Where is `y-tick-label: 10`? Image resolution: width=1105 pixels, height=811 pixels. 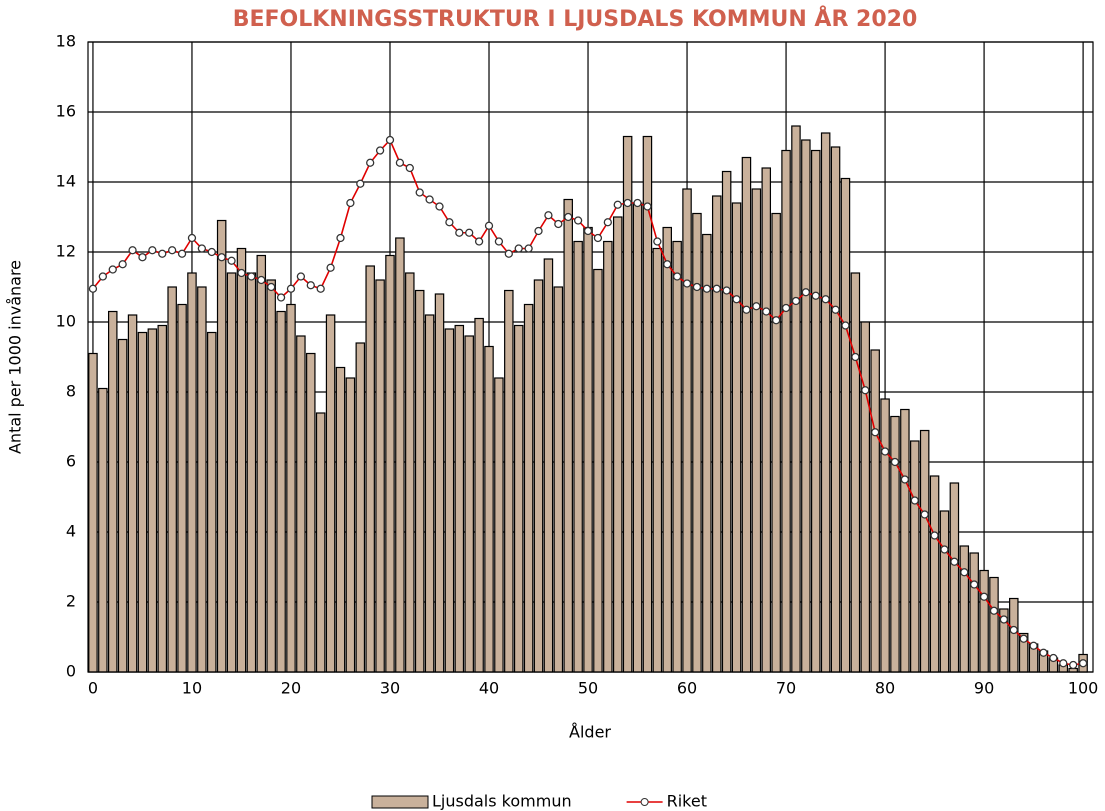
y-tick-label: 10 is located at coordinates (66, 321).